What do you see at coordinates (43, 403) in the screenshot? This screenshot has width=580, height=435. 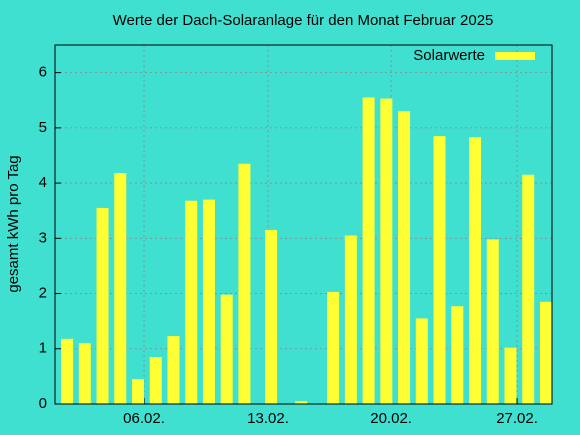 I see `y-tick-label: 0` at bounding box center [43, 403].